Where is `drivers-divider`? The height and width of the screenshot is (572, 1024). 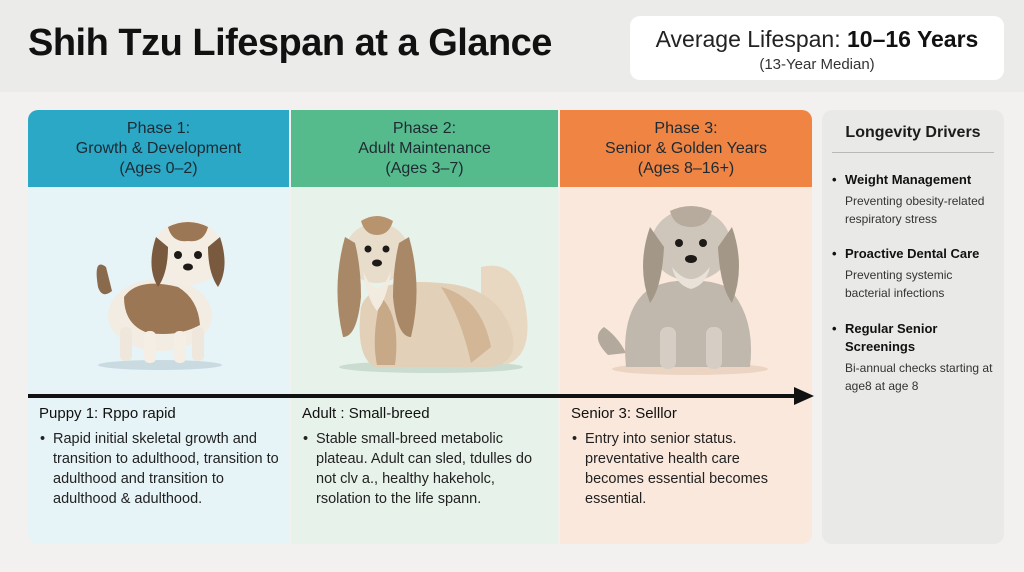 drivers-divider is located at coordinates (913, 152).